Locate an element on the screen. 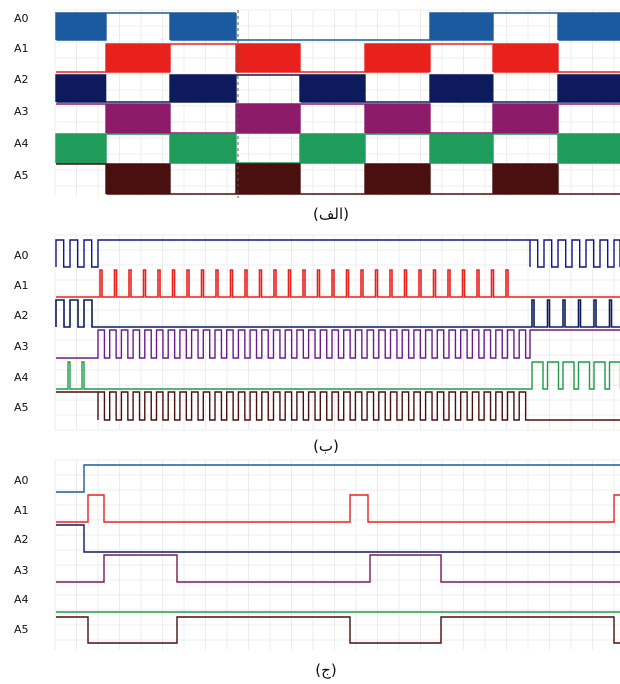 The width and height of the screenshot is (620, 684). panel-c-caption: (ج) is located at coordinates (325, 670).